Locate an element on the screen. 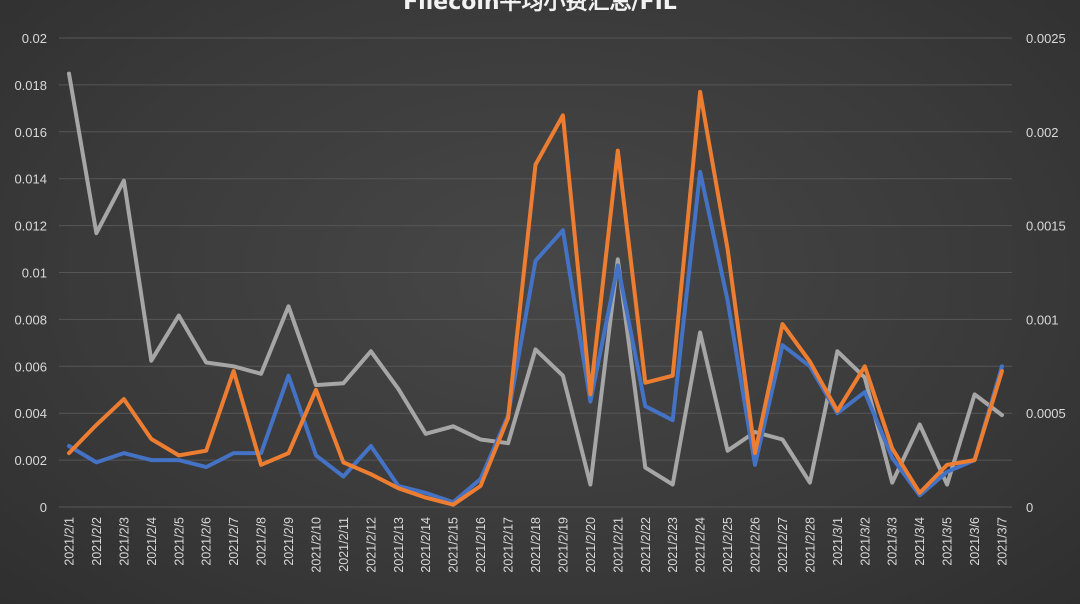 This screenshot has width=1080, height=604. x-tick-label: 2021/3/4 is located at coordinates (920, 541).